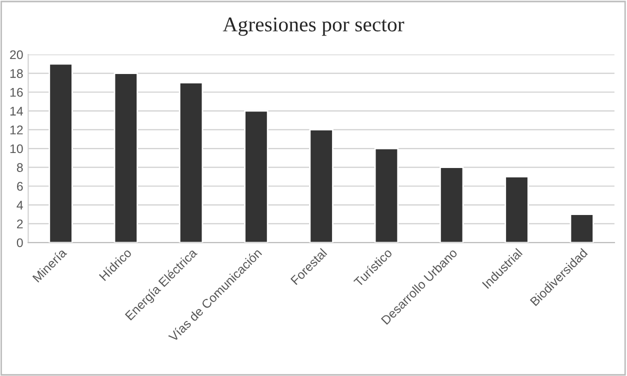  What do you see at coordinates (16, 73) in the screenshot?
I see `y-tick-label: 18` at bounding box center [16, 73].